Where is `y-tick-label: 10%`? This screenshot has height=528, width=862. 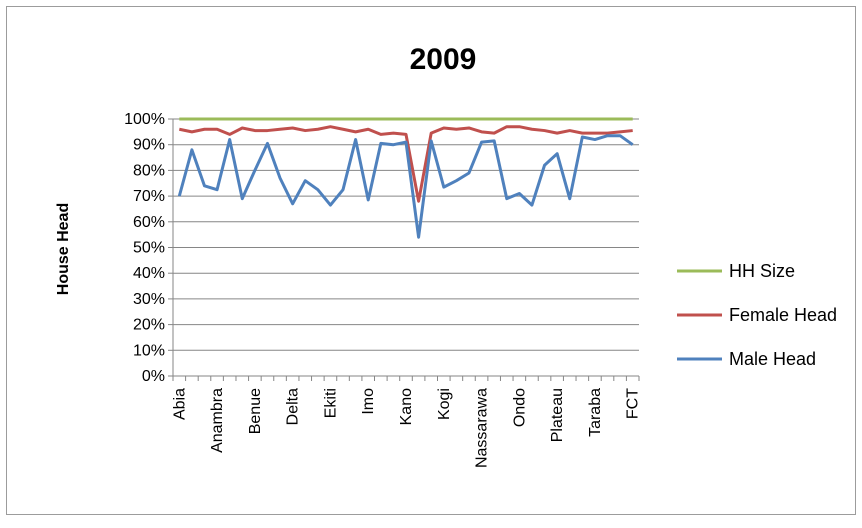
y-tick-label: 10% is located at coordinates (149, 350).